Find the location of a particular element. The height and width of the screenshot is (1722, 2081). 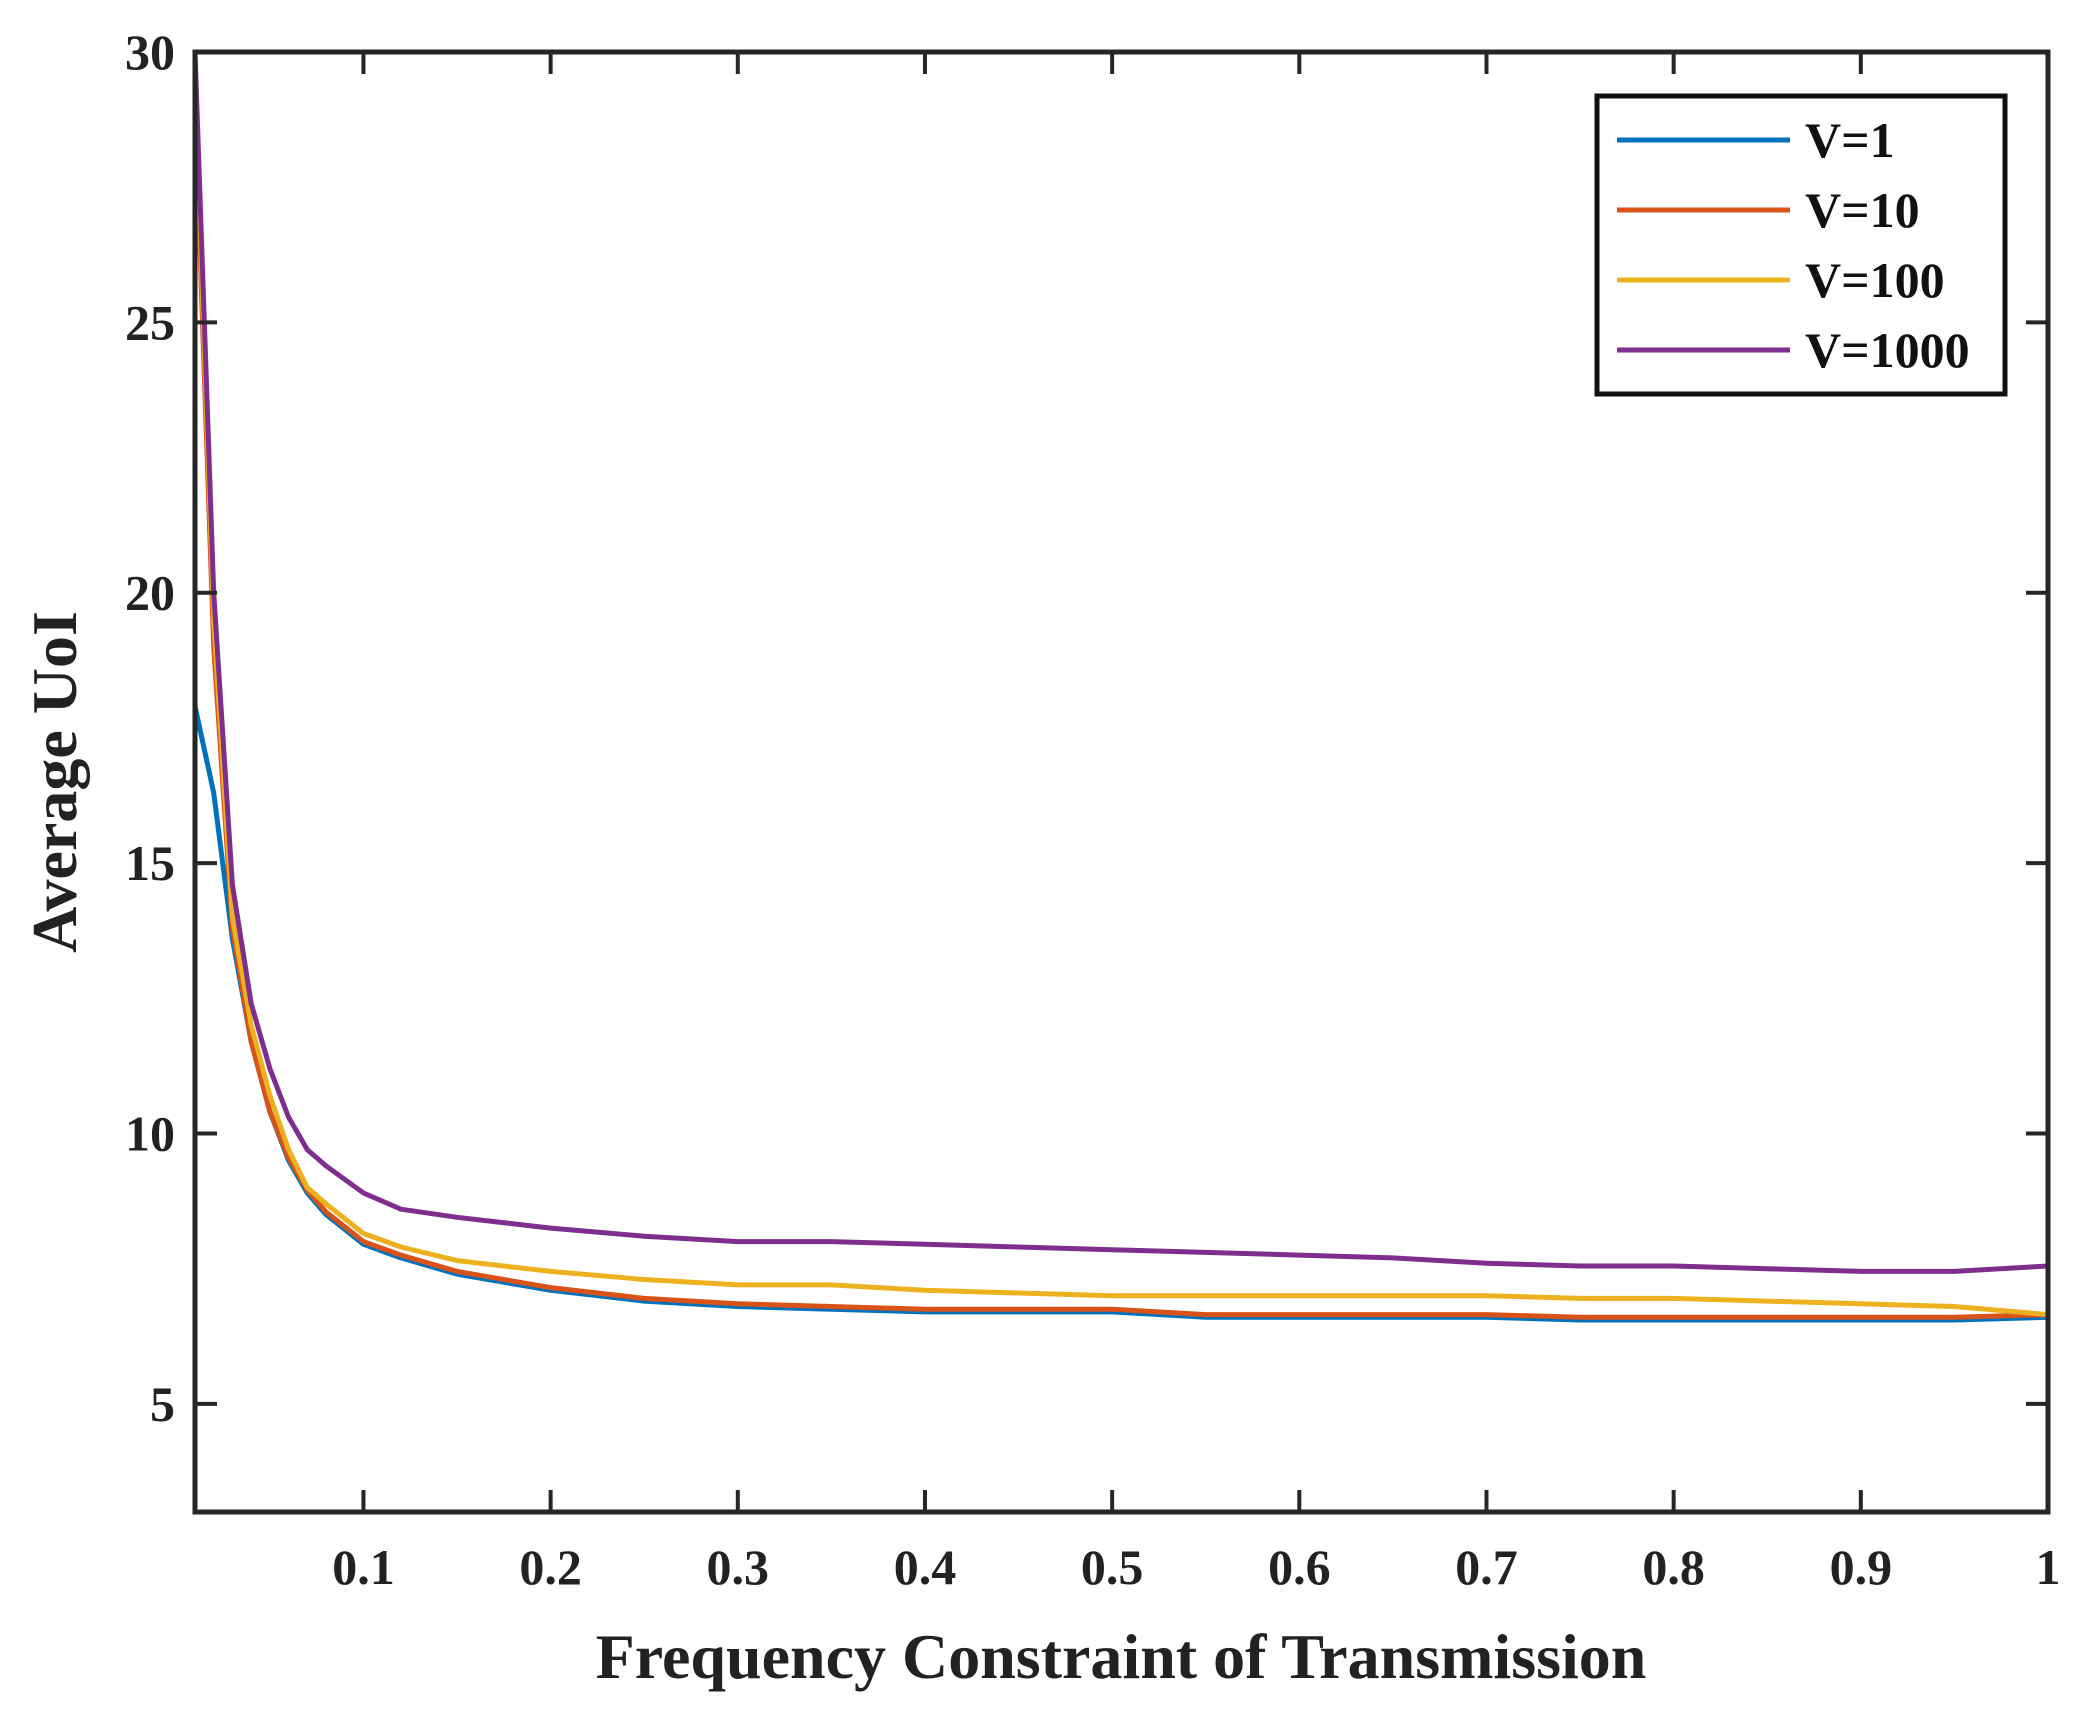

legend-box is located at coordinates (1801, 245).